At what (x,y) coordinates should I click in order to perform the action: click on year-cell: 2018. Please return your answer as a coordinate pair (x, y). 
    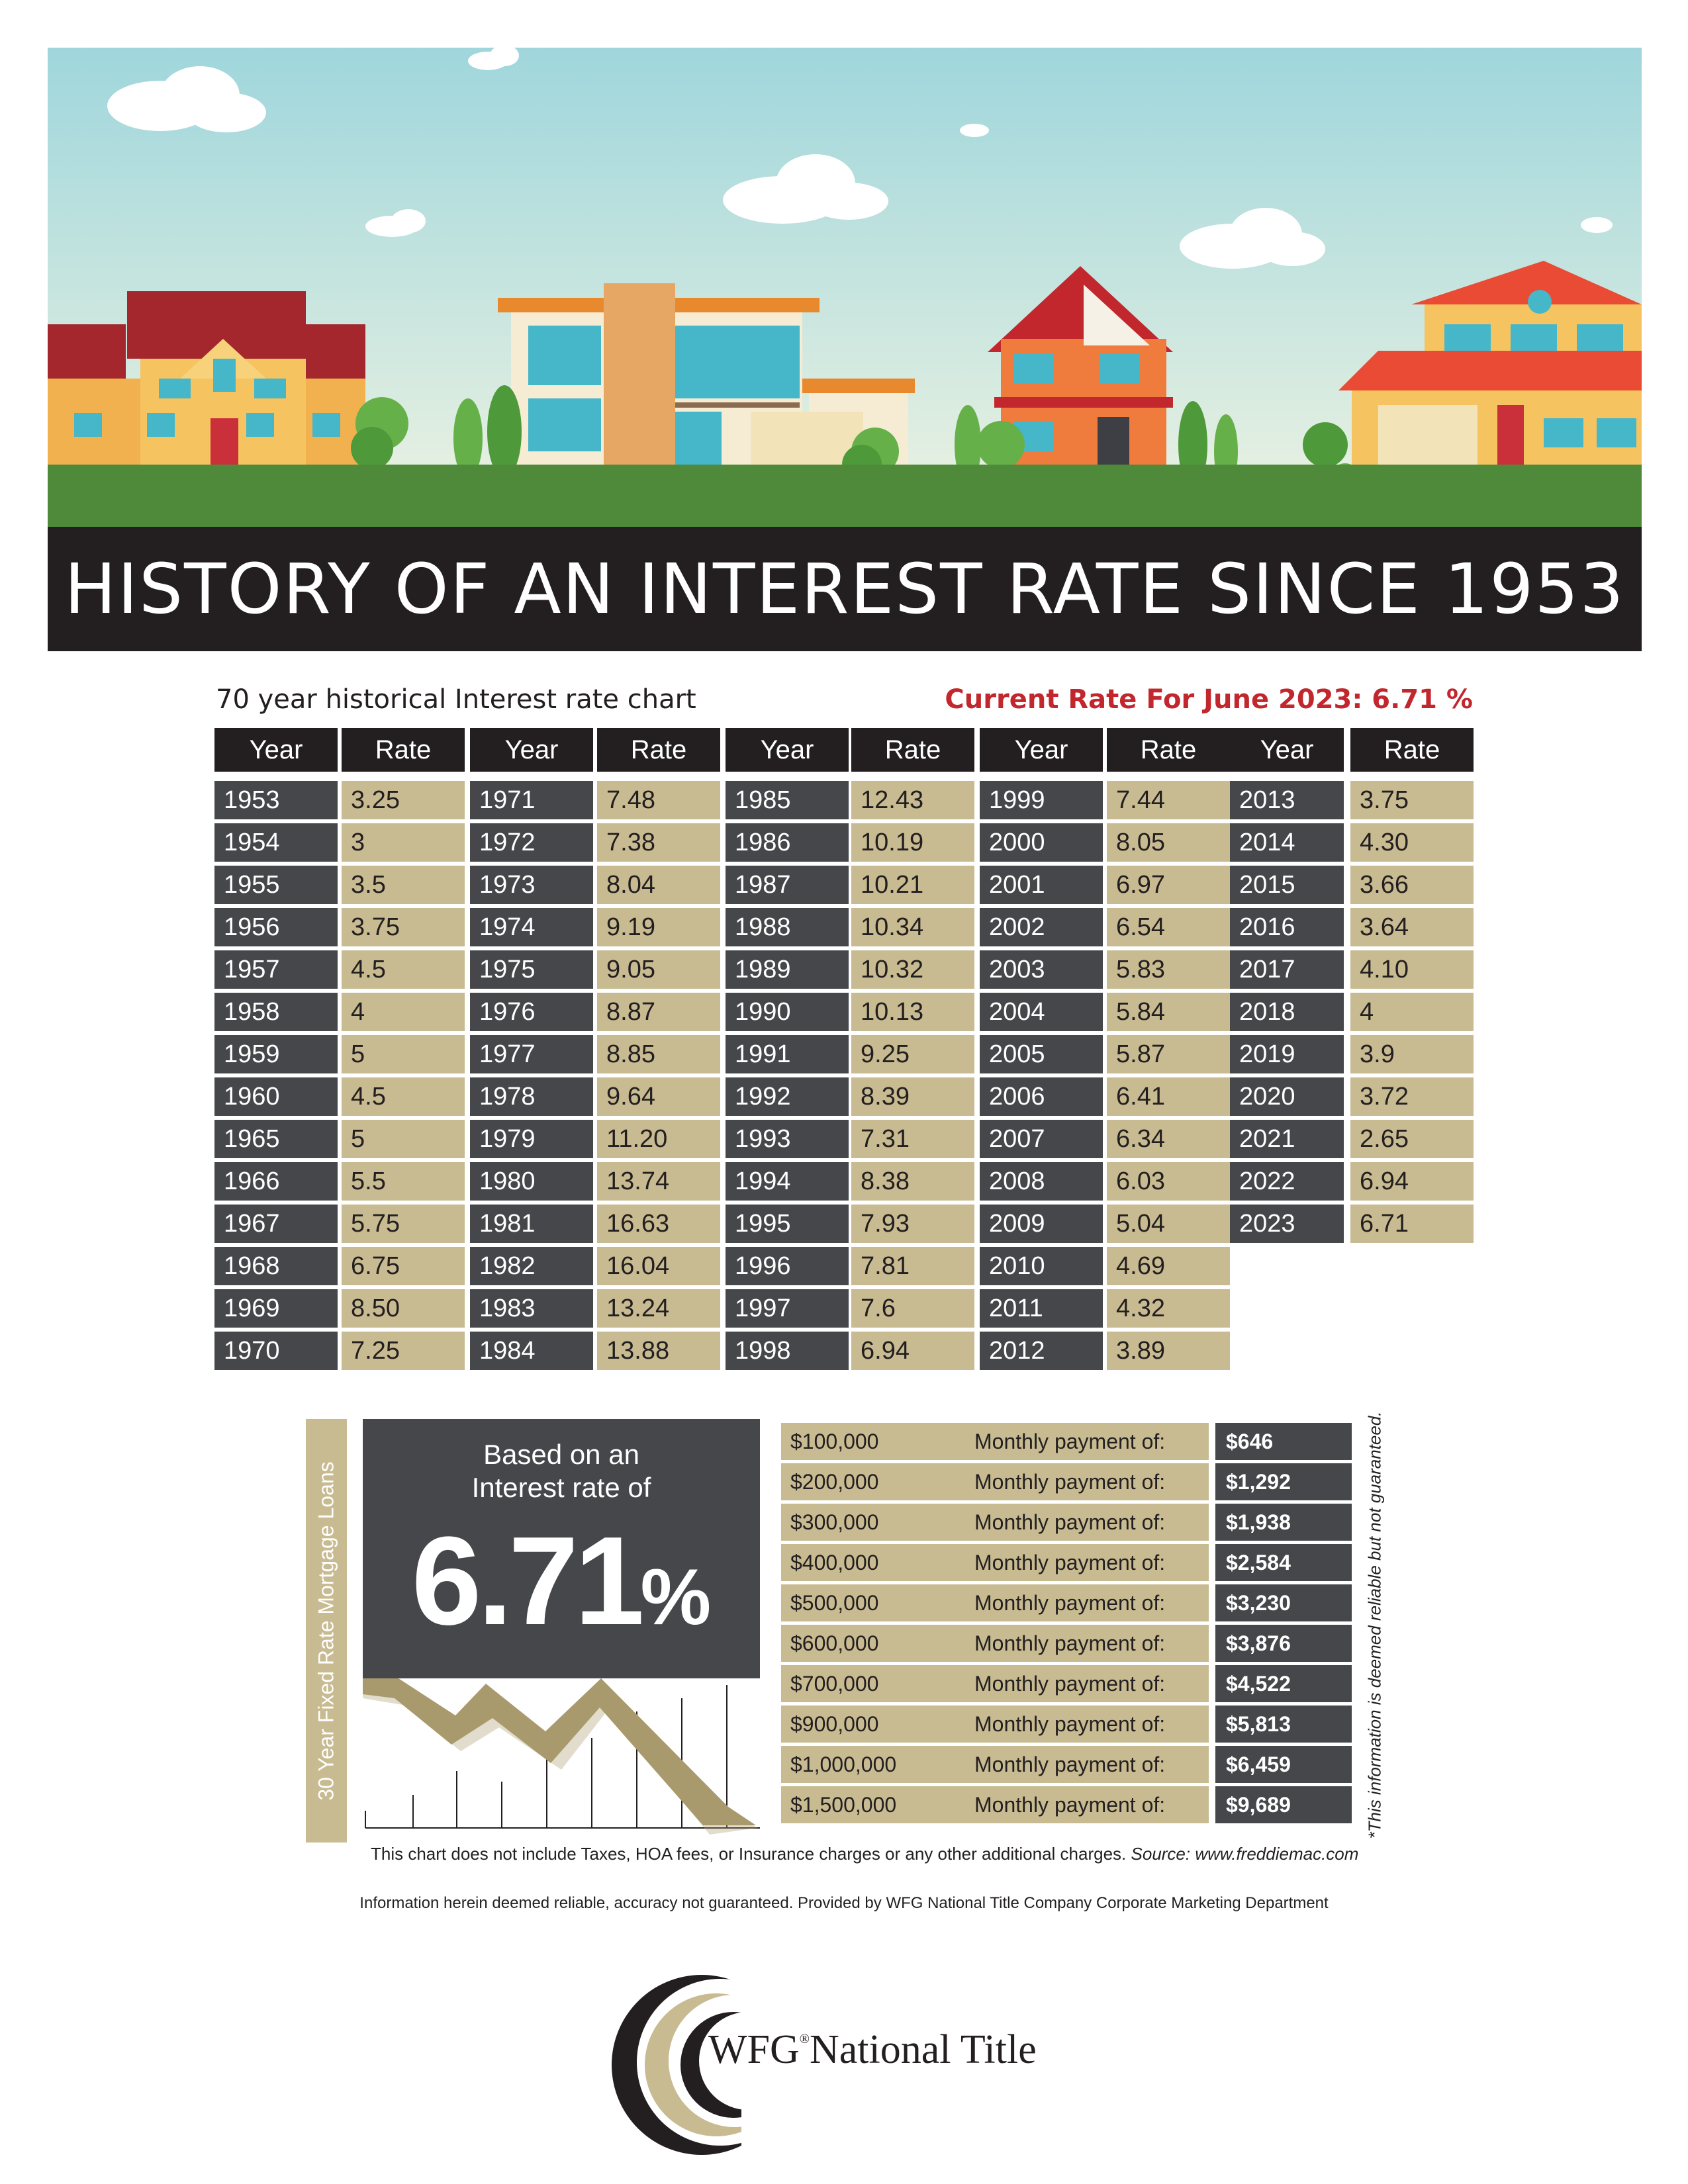
    Looking at the image, I should click on (1287, 1012).